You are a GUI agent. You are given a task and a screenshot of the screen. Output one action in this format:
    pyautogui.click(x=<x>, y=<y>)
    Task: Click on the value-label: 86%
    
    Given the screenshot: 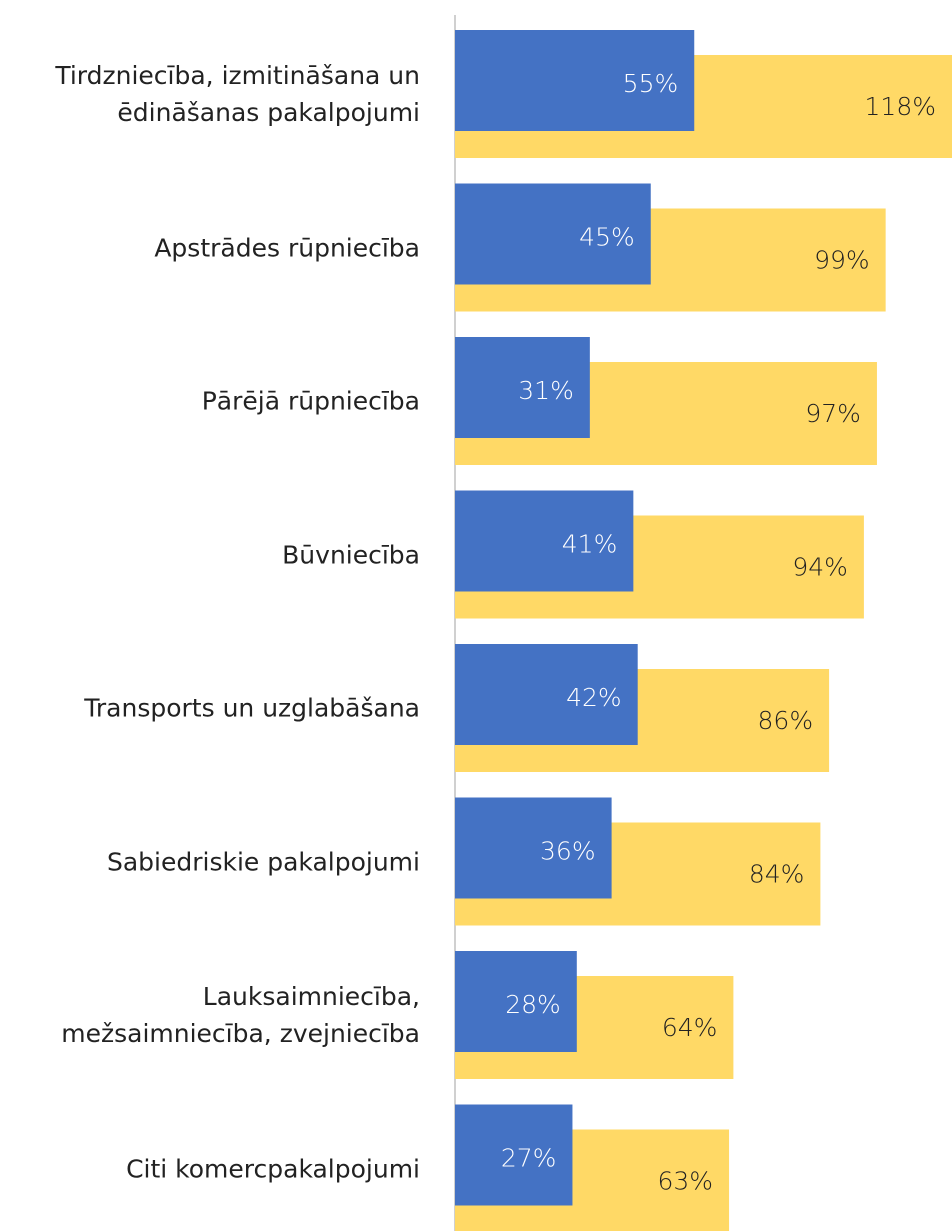 What is the action you would take?
    pyautogui.click(x=786, y=720)
    